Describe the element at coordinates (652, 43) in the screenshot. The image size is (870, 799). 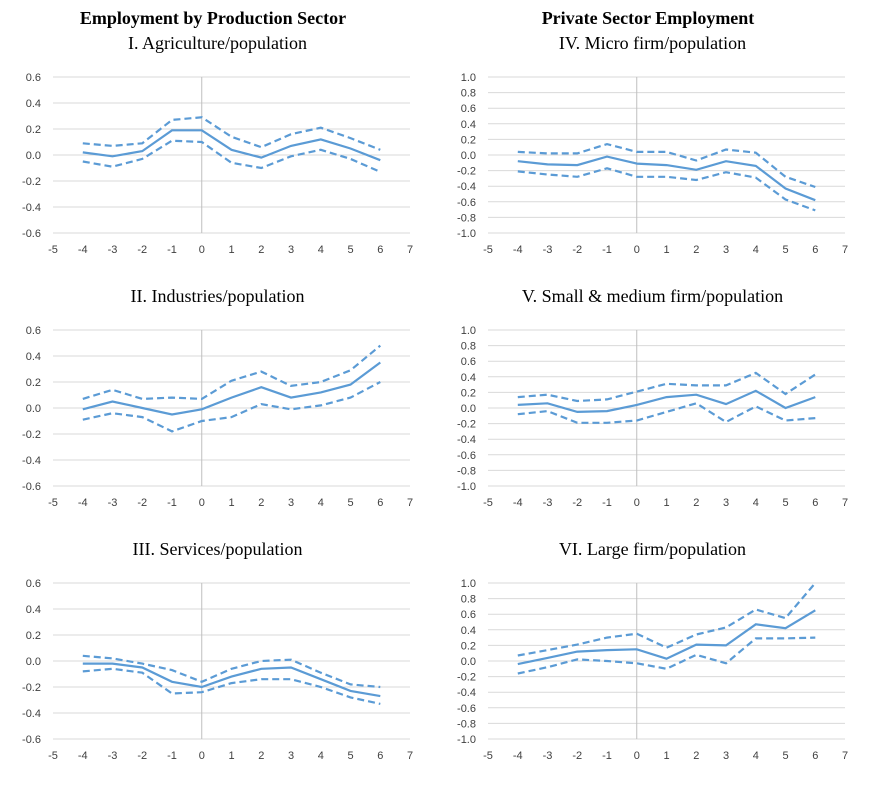
I see `panel-title: IV. Micro firm/population` at that location.